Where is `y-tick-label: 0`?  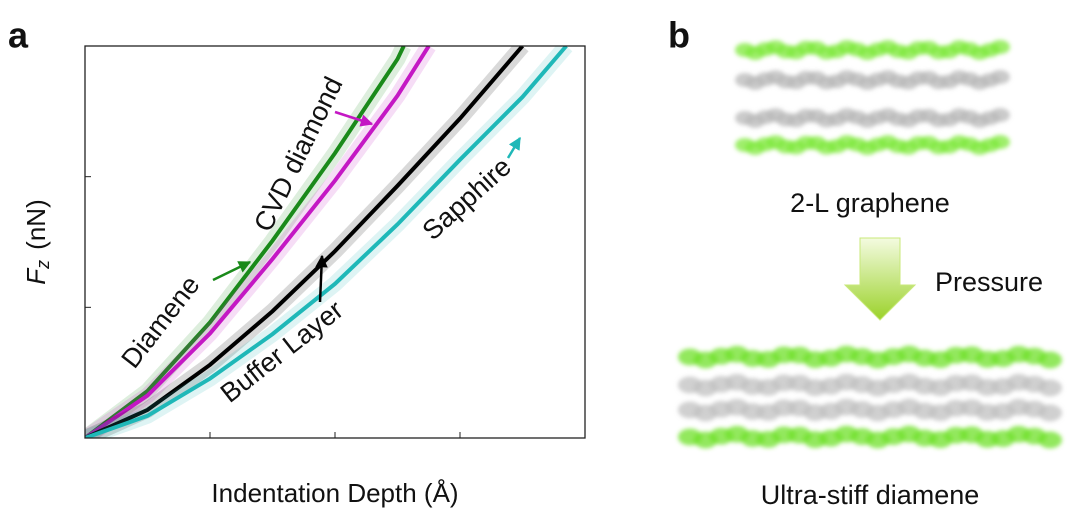 y-tick-label: 0 is located at coordinates (74, 436).